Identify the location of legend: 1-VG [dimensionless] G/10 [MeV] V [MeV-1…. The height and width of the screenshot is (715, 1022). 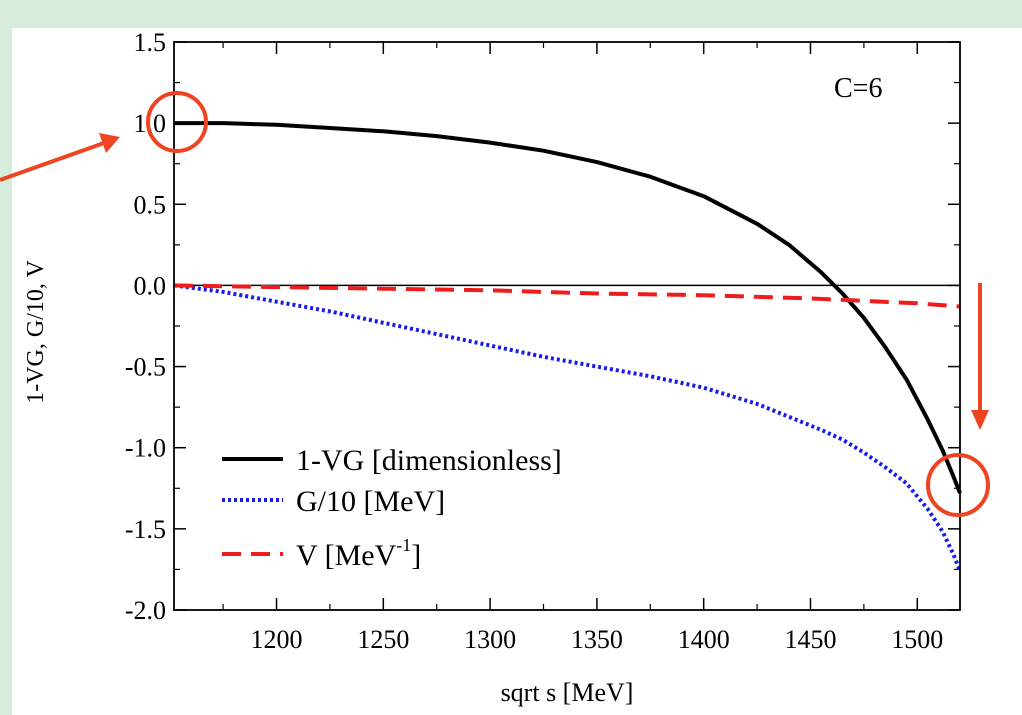
(392, 508).